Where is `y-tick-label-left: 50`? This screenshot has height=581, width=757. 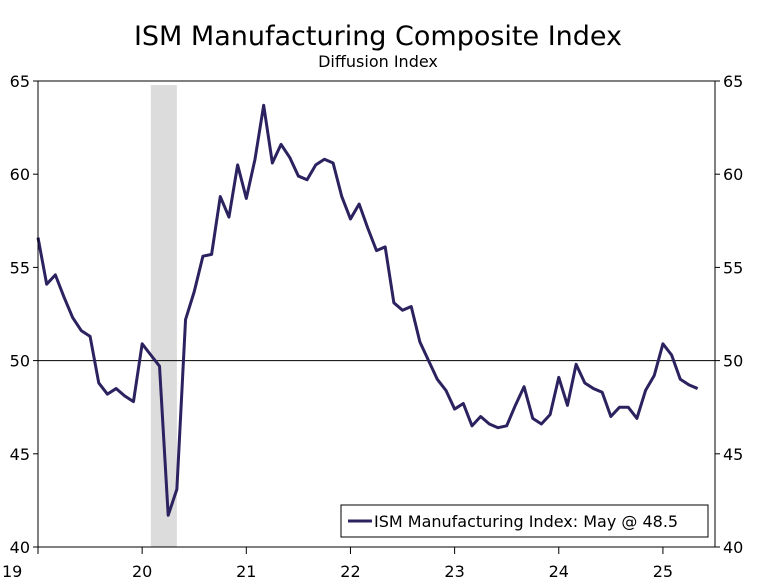
y-tick-label-left: 50 is located at coordinates (20, 361).